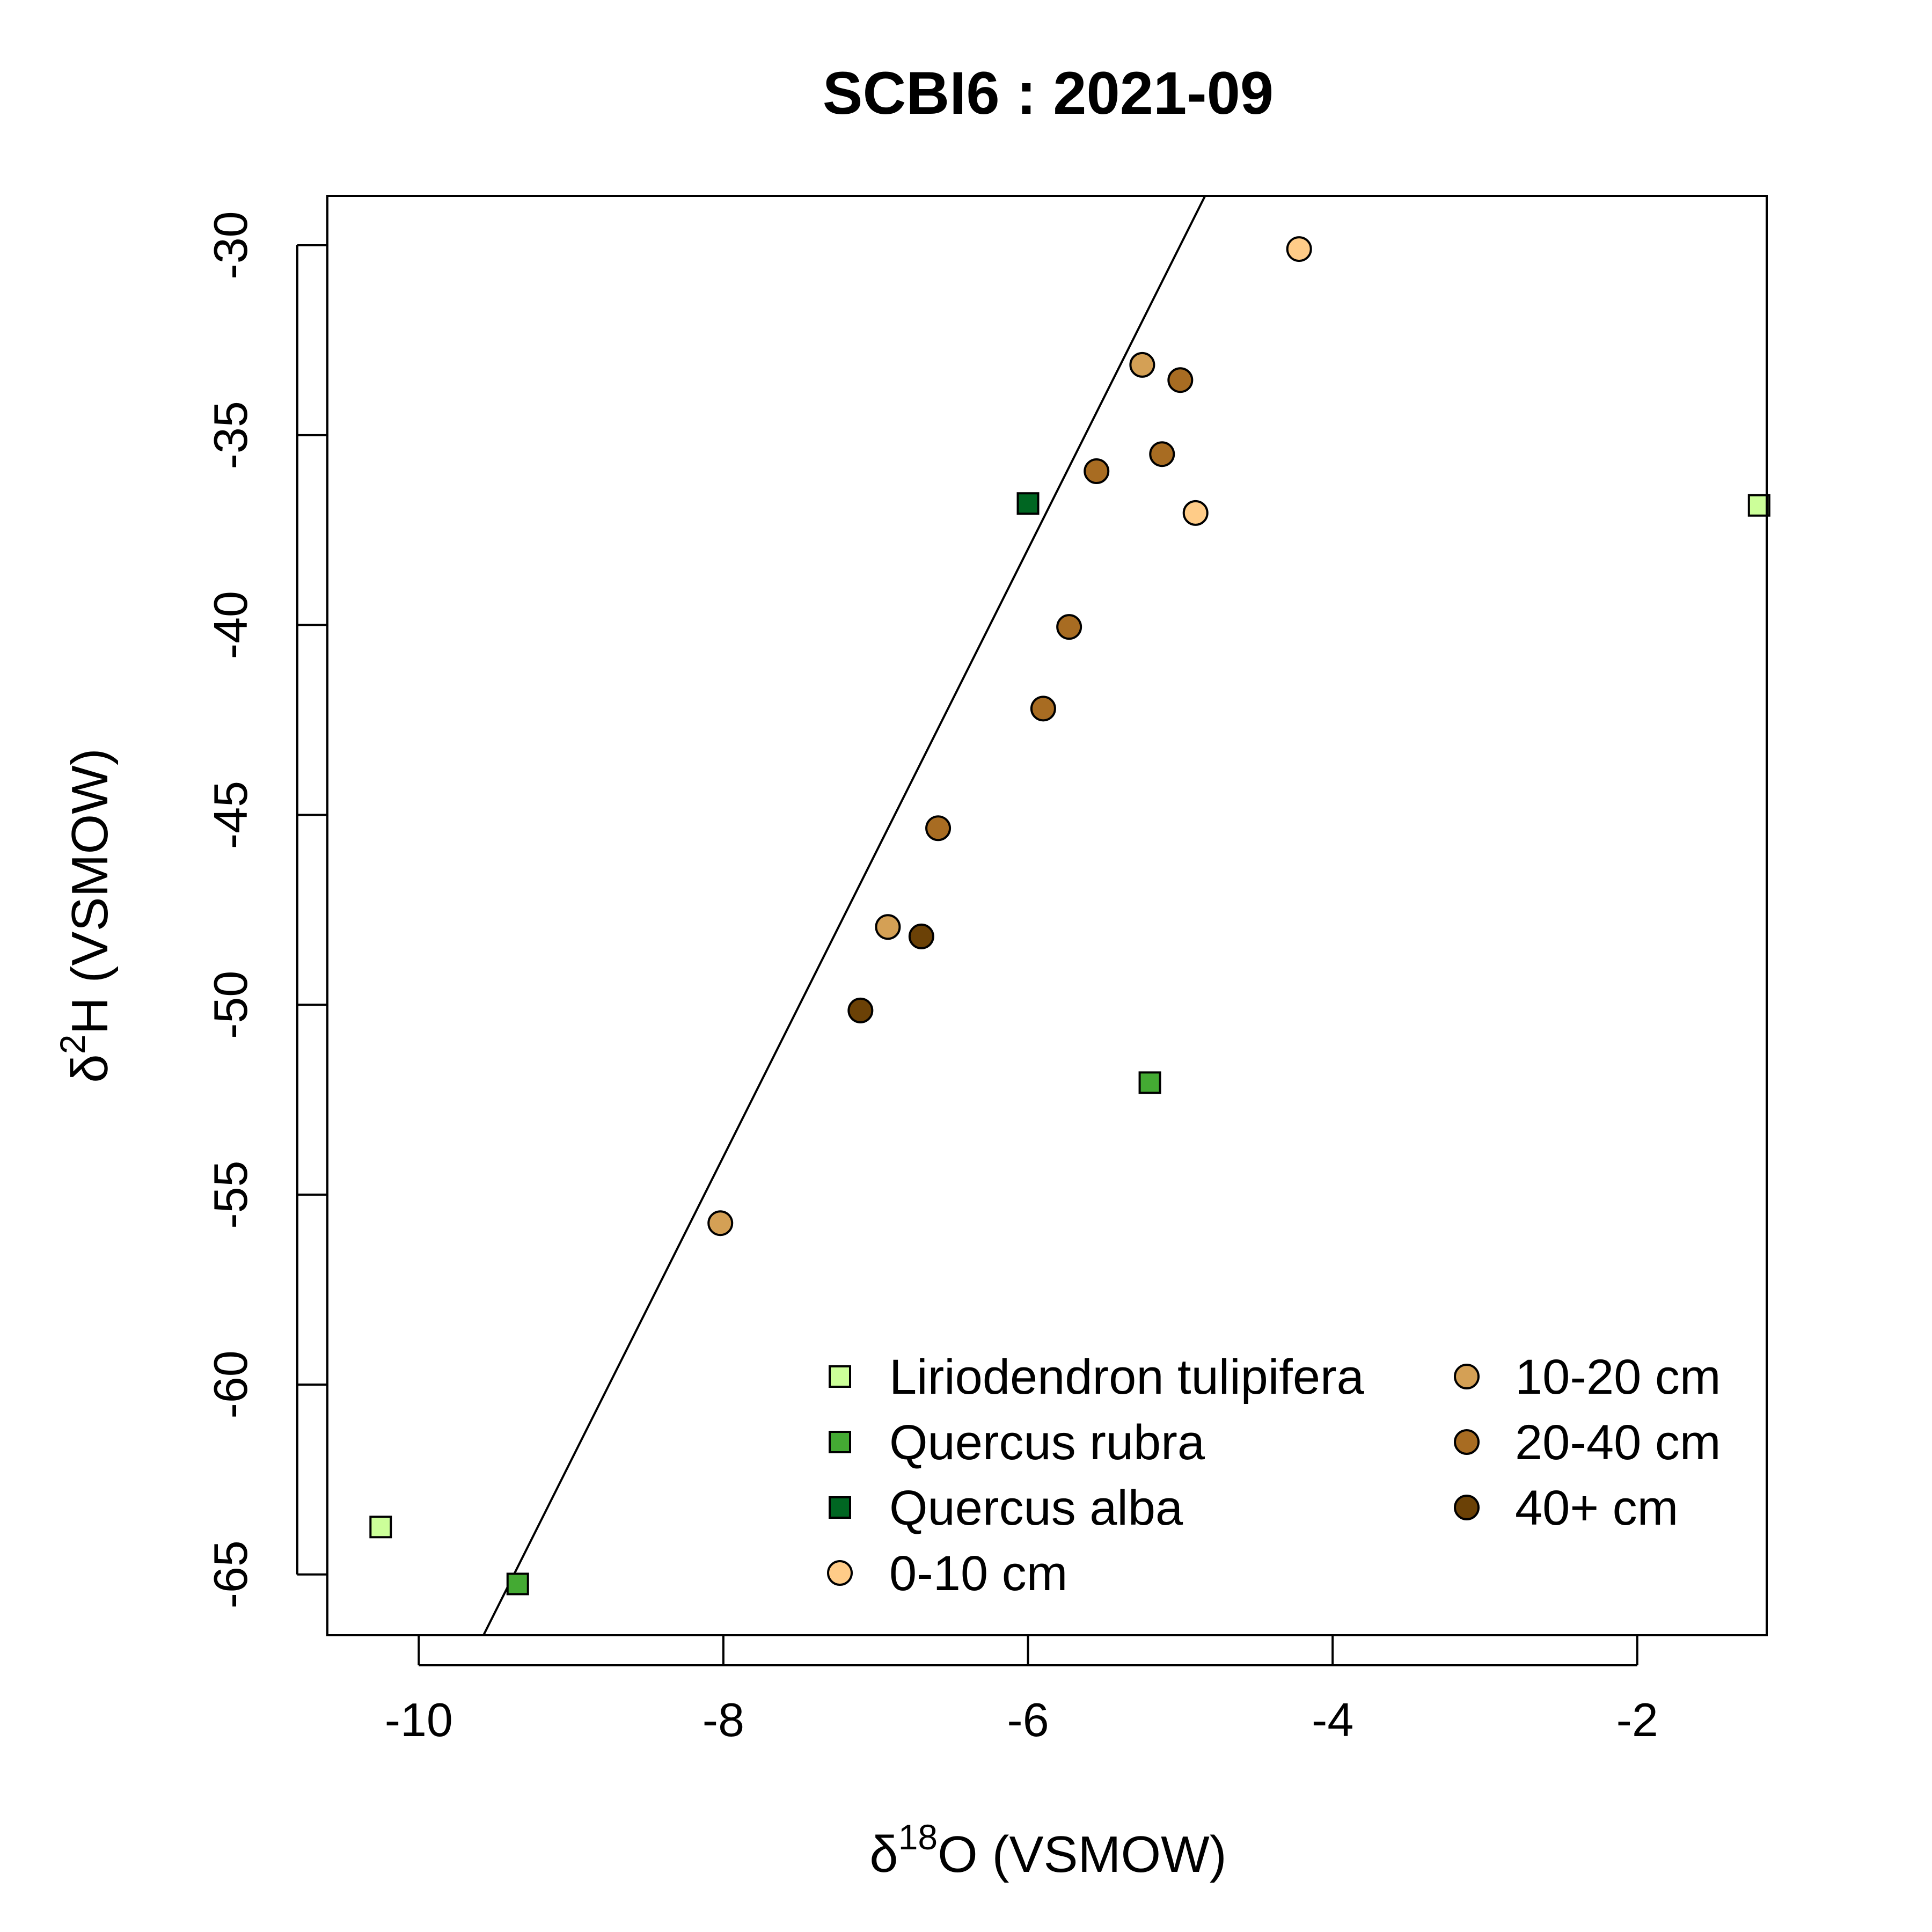  What do you see at coordinates (86, 915) in the screenshot?
I see `y-axis-label: δ2H (VSMOW)` at bounding box center [86, 915].